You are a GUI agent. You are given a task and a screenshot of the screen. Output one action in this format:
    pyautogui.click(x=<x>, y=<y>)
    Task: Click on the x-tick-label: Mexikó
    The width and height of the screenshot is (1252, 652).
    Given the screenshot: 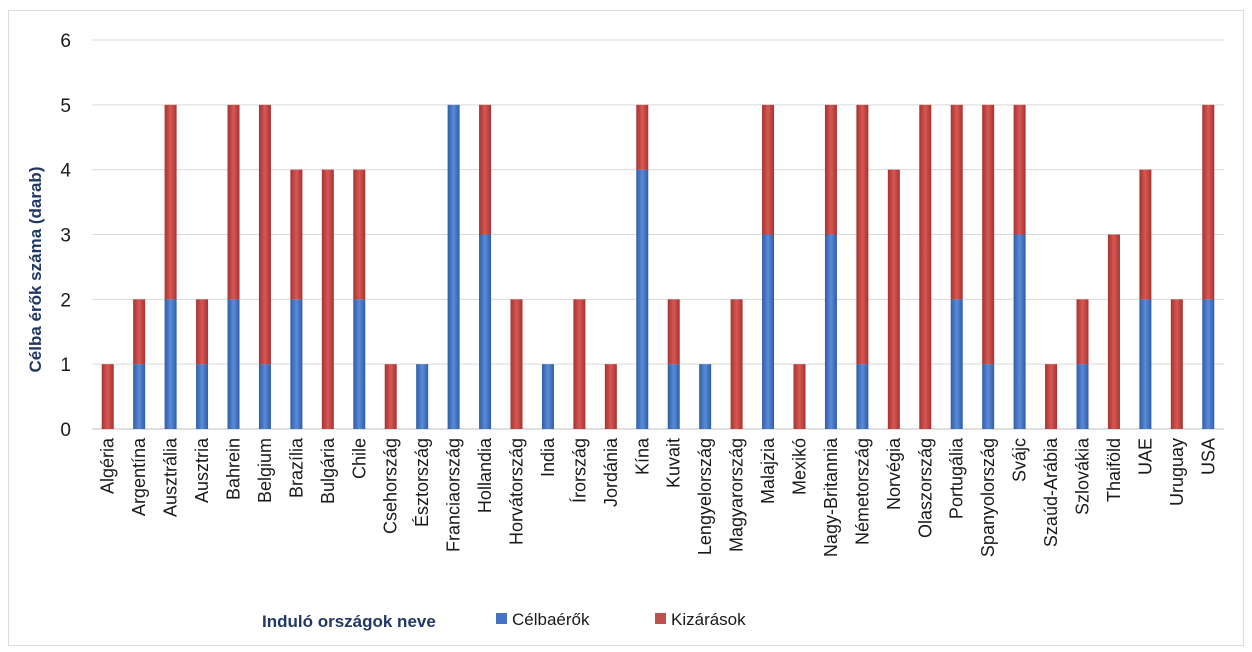 What is the action you would take?
    pyautogui.click(x=800, y=466)
    